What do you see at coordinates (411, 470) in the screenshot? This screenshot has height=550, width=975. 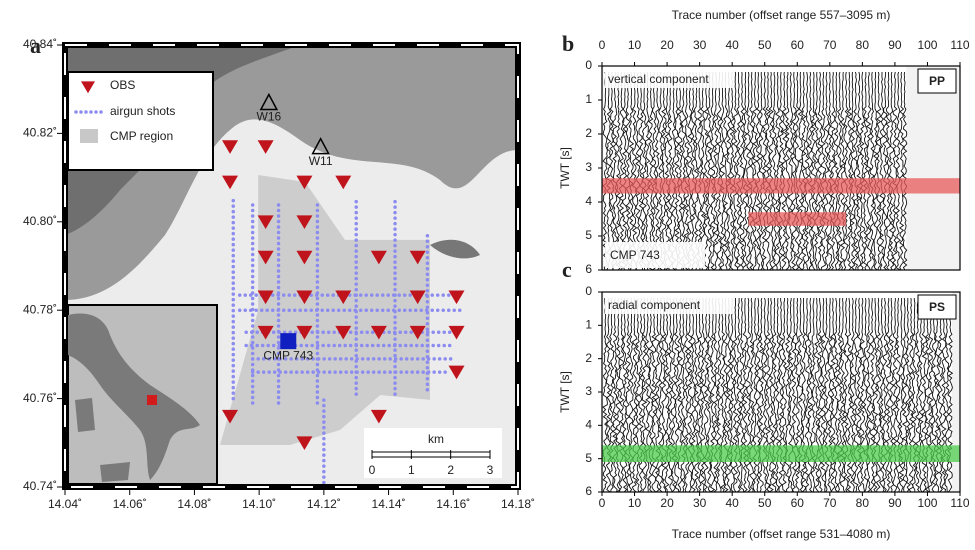 I see `scalebar-tick-label: 1` at bounding box center [411, 470].